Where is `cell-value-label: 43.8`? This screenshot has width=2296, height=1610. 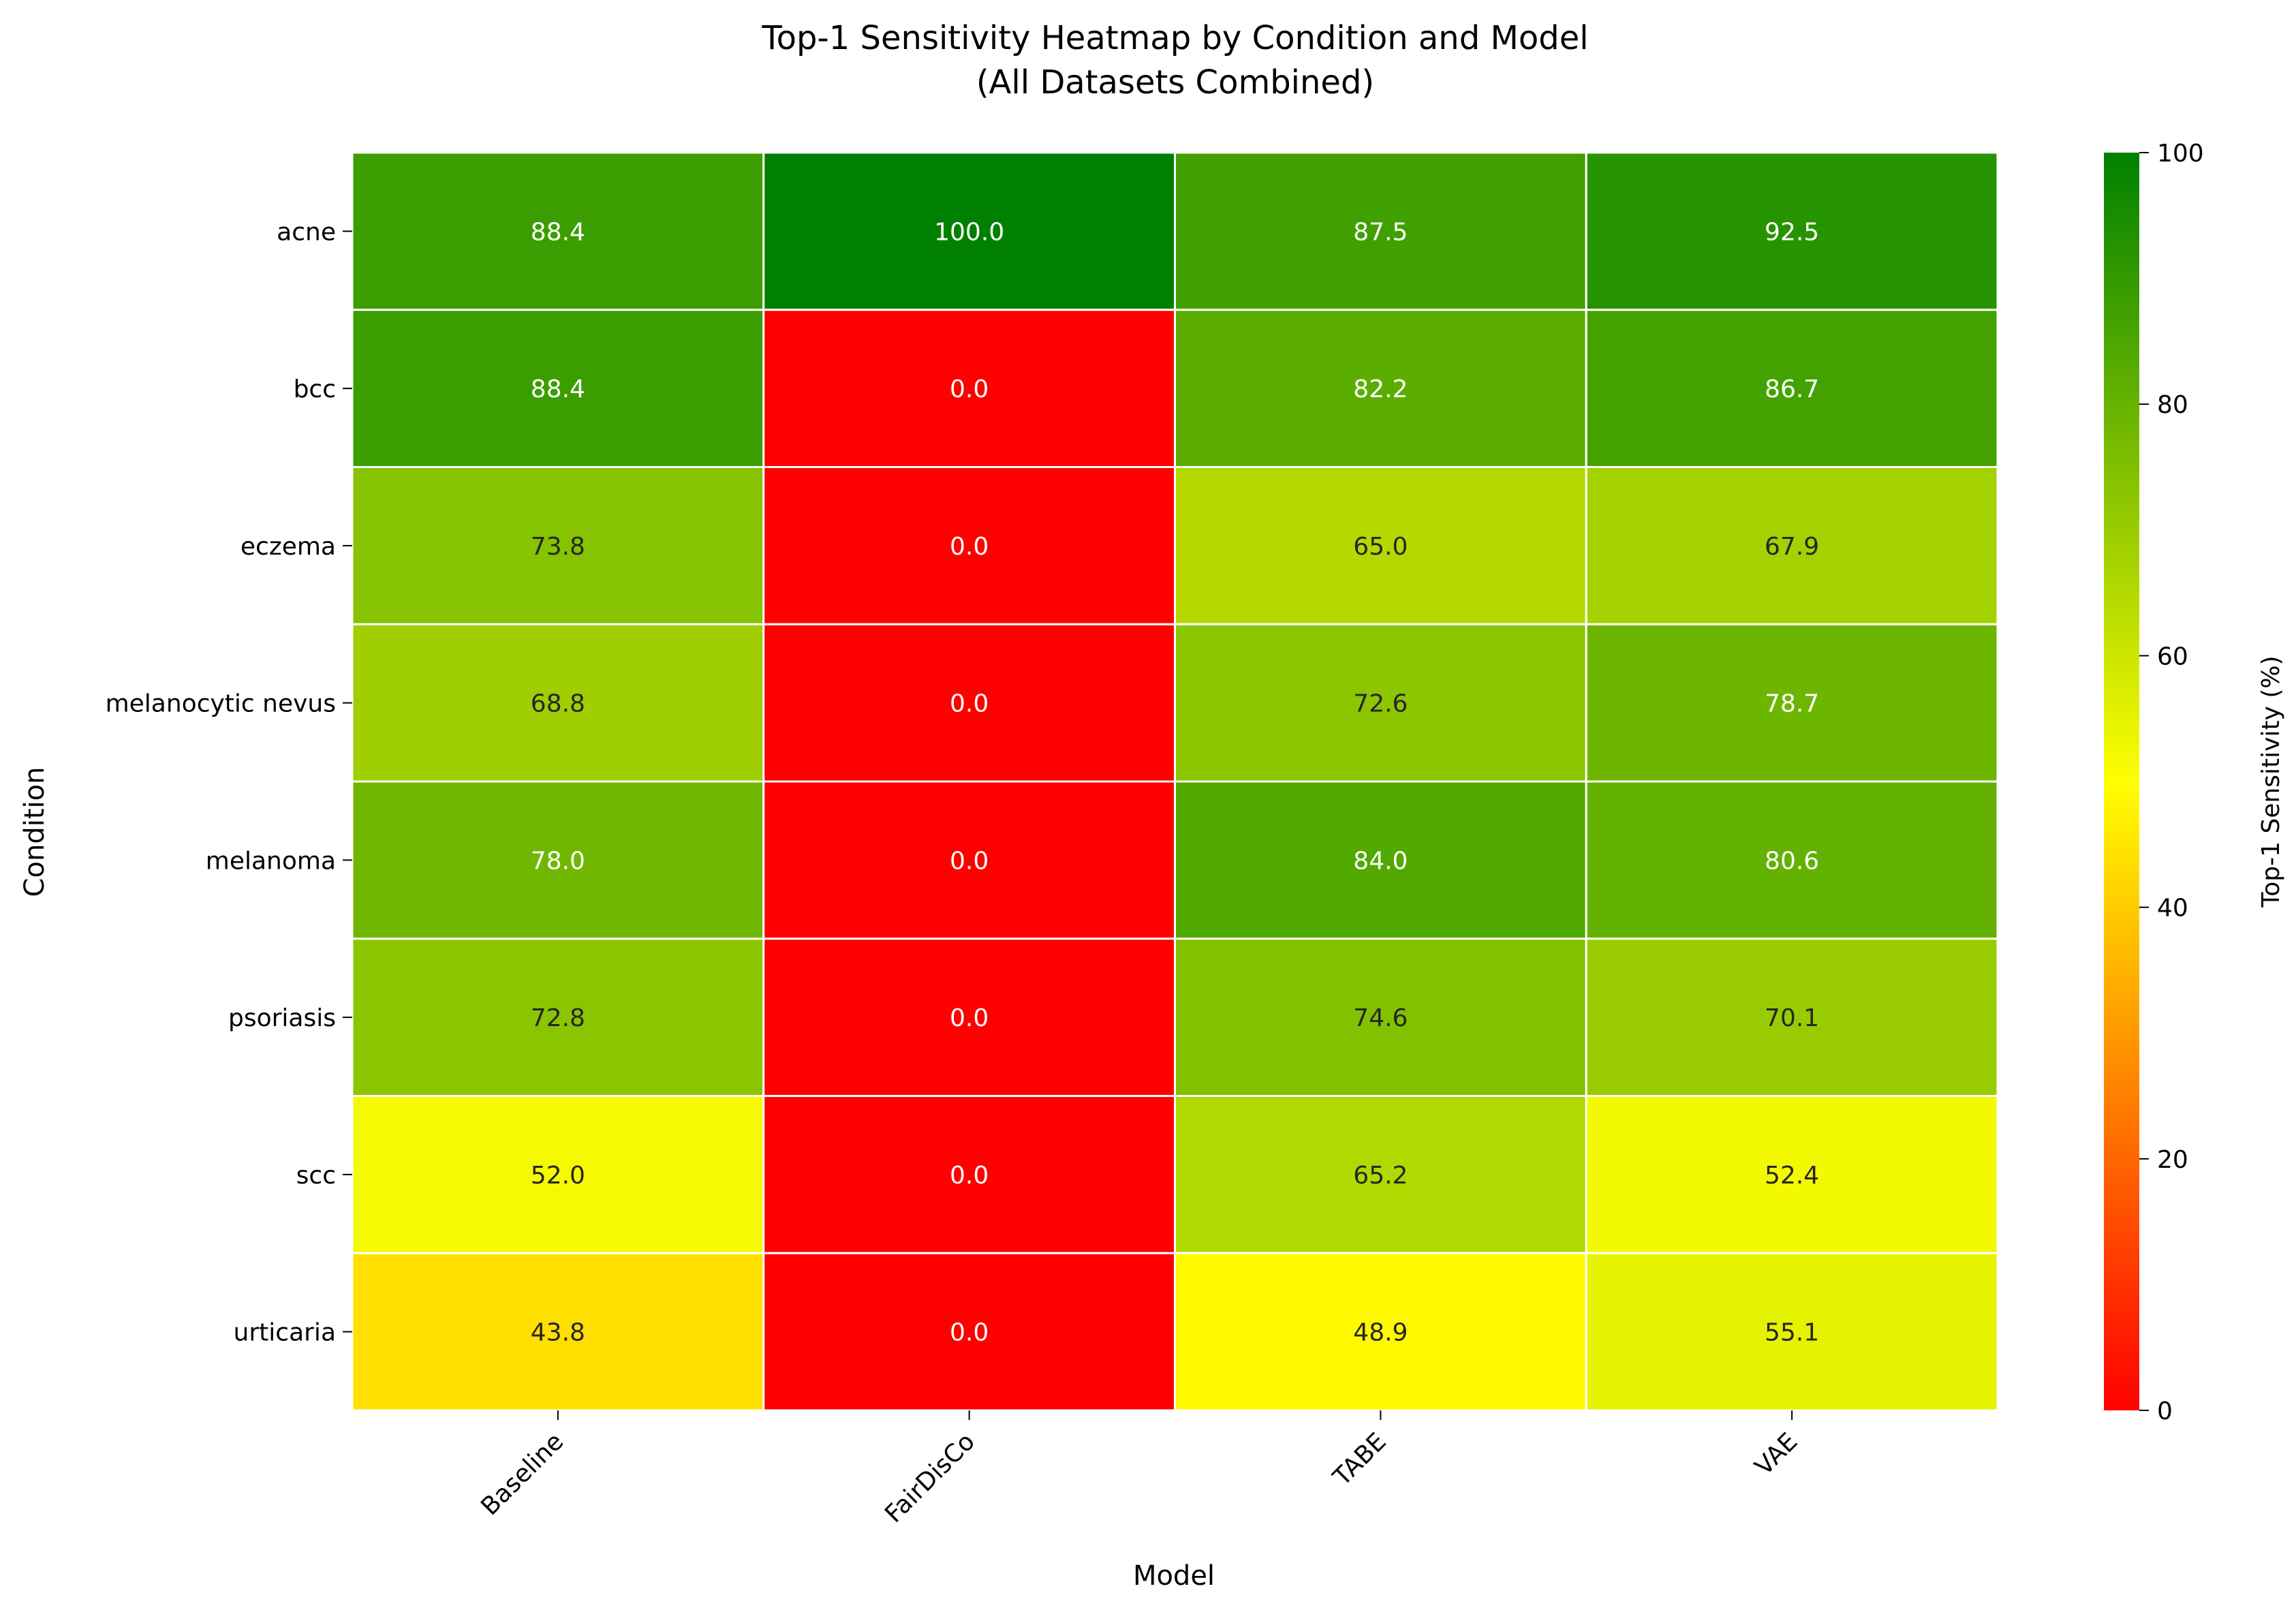 cell-value-label: 43.8 is located at coordinates (558, 1333).